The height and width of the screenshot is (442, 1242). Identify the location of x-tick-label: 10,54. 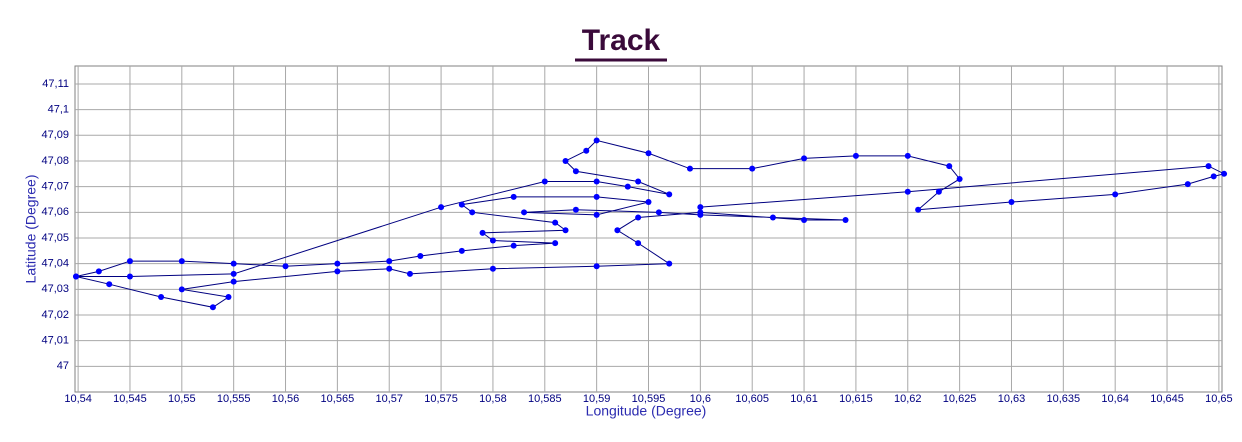
(78, 399).